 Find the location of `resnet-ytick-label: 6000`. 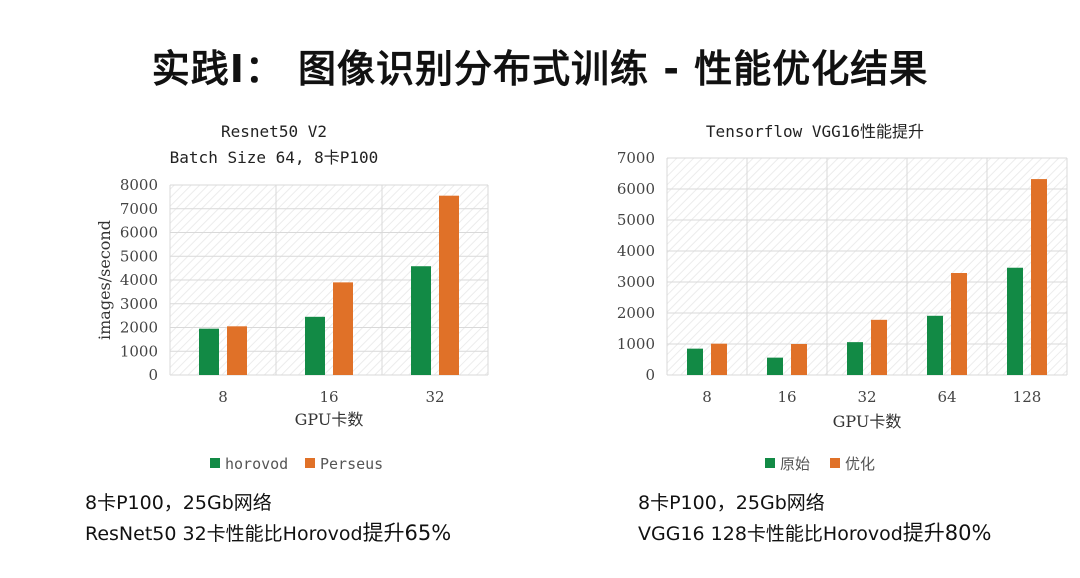

resnet-ytick-label: 6000 is located at coordinates (139, 233).